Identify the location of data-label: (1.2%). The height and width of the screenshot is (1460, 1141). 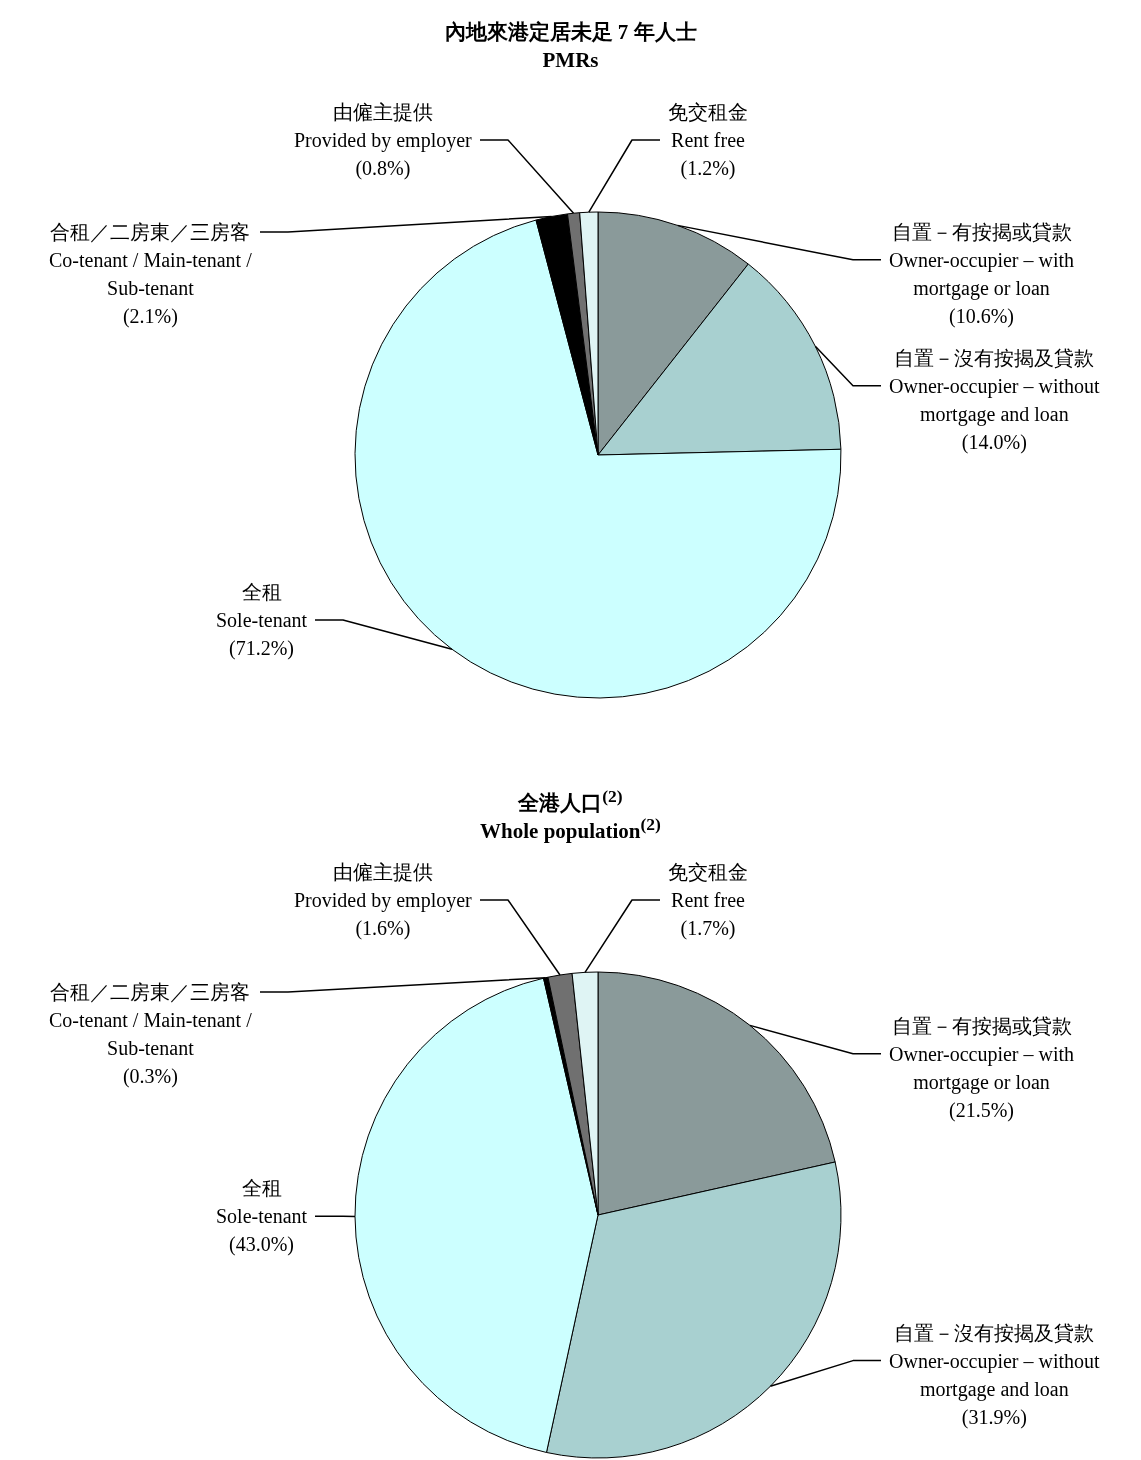
(708, 168).